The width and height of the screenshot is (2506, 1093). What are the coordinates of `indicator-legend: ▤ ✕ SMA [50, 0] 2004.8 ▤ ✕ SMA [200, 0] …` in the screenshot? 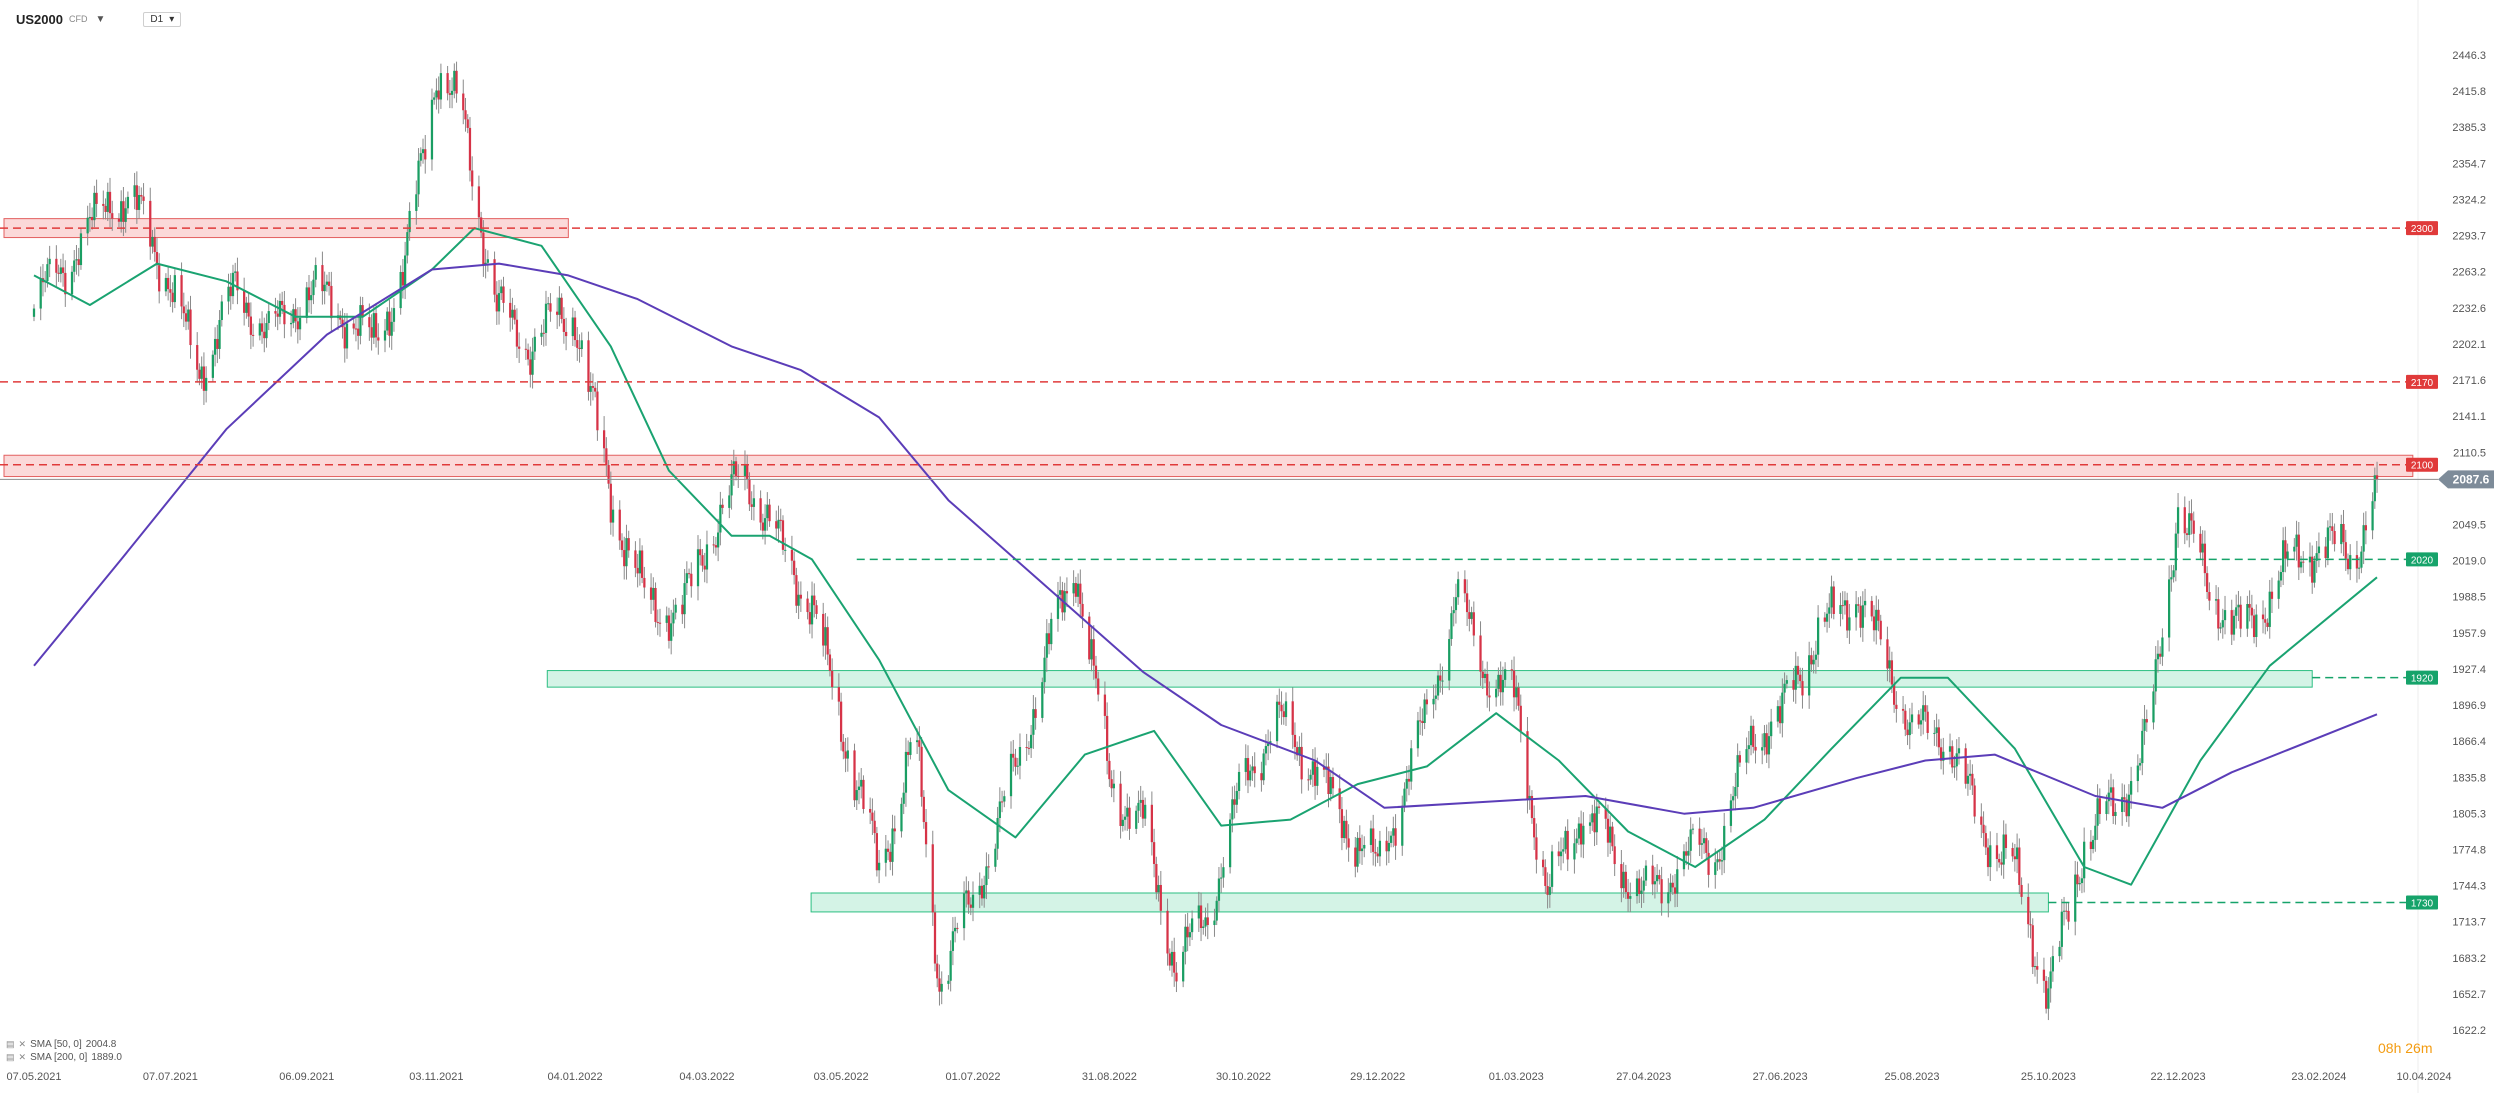 It's located at (64, 1051).